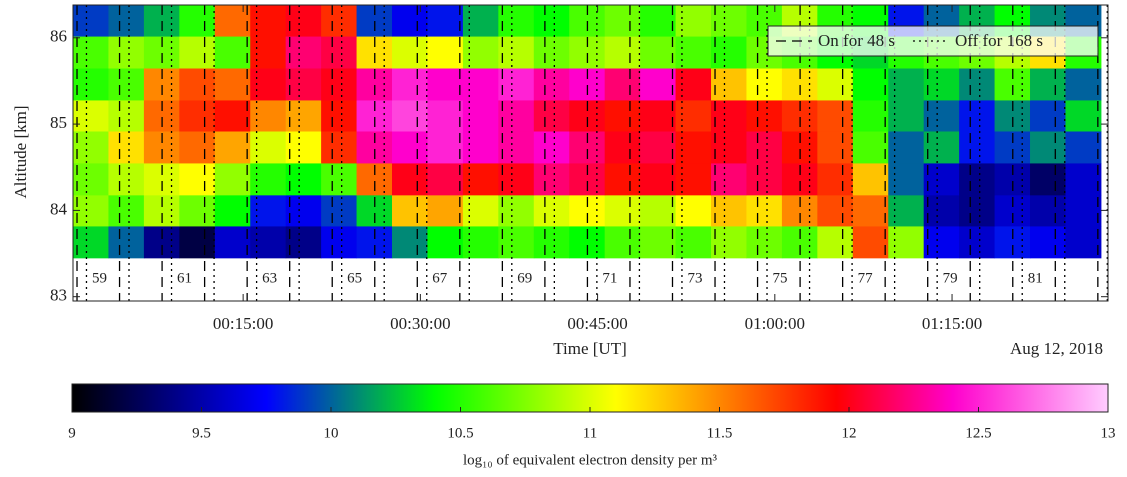  What do you see at coordinates (590, 433) in the screenshot?
I see `colorbar-tick-label: 11` at bounding box center [590, 433].